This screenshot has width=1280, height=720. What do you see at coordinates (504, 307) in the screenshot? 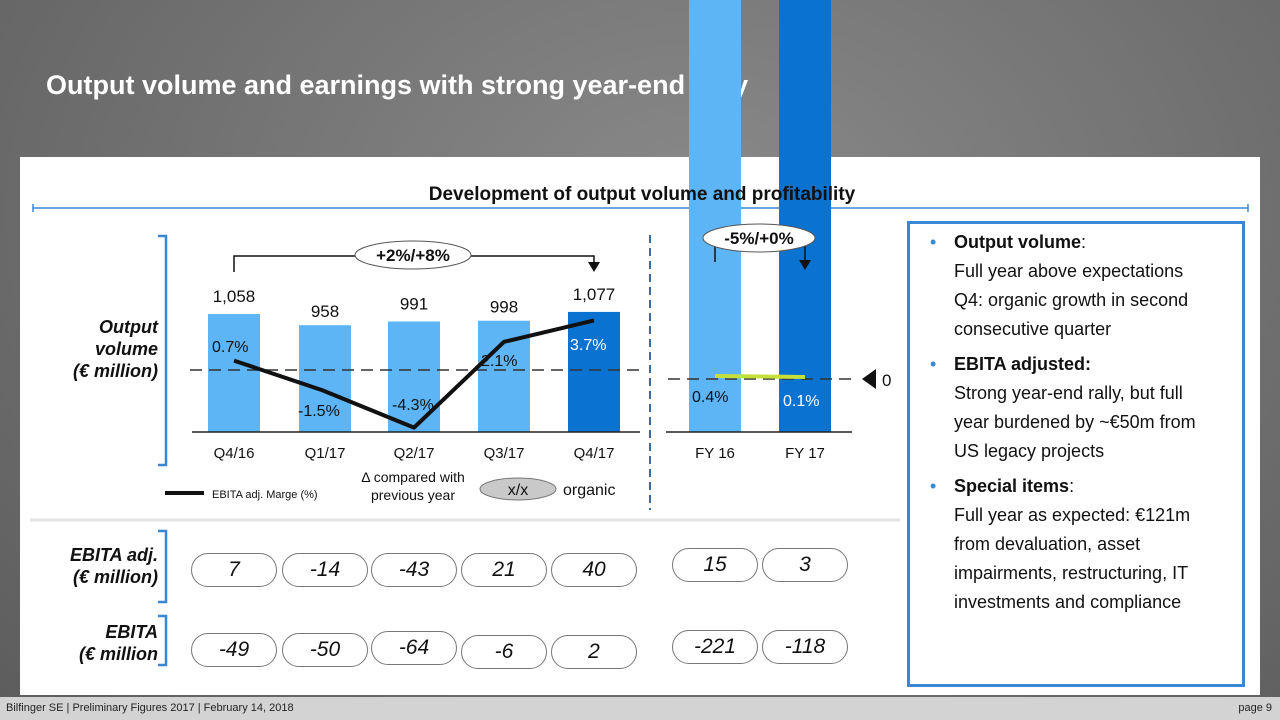
I see `quarterly-bar-label: 998` at bounding box center [504, 307].